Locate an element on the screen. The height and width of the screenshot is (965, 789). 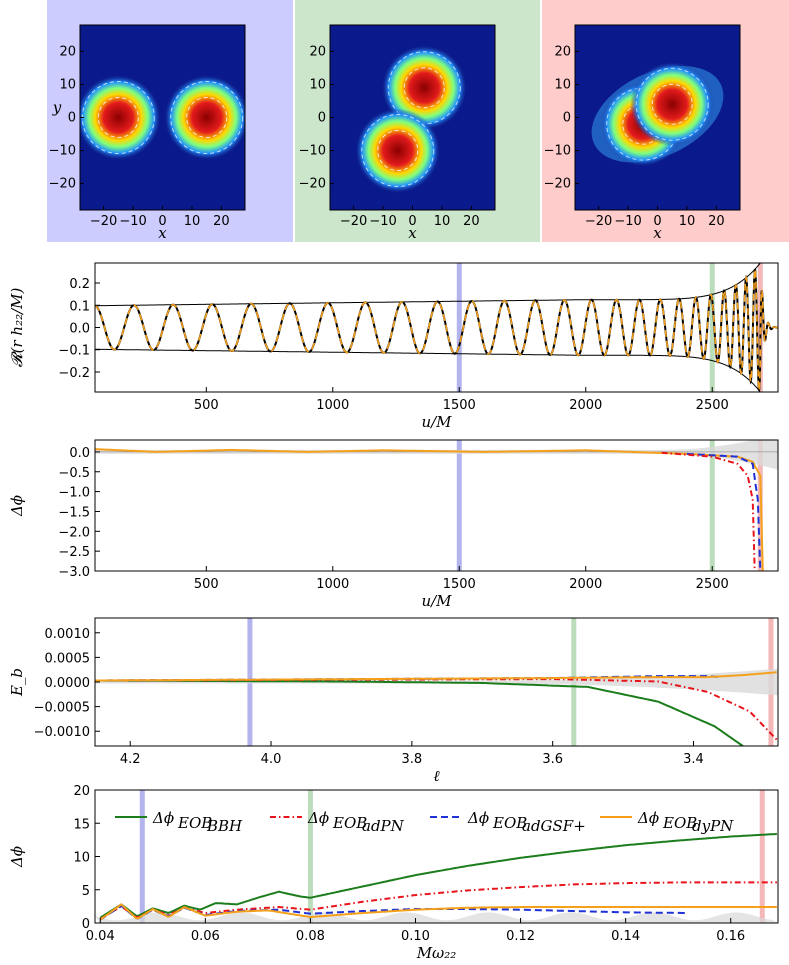
nr-waveform is located at coordinates (436, 329).